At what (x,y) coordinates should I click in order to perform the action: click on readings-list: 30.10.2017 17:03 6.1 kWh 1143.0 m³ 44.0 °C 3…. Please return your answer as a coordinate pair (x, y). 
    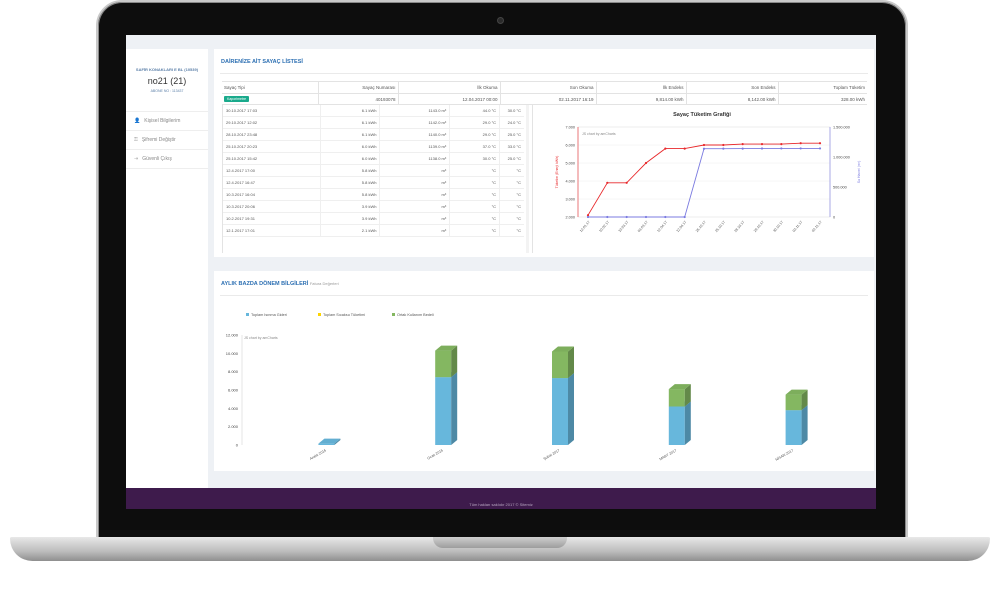
    Looking at the image, I should click on (373, 179).